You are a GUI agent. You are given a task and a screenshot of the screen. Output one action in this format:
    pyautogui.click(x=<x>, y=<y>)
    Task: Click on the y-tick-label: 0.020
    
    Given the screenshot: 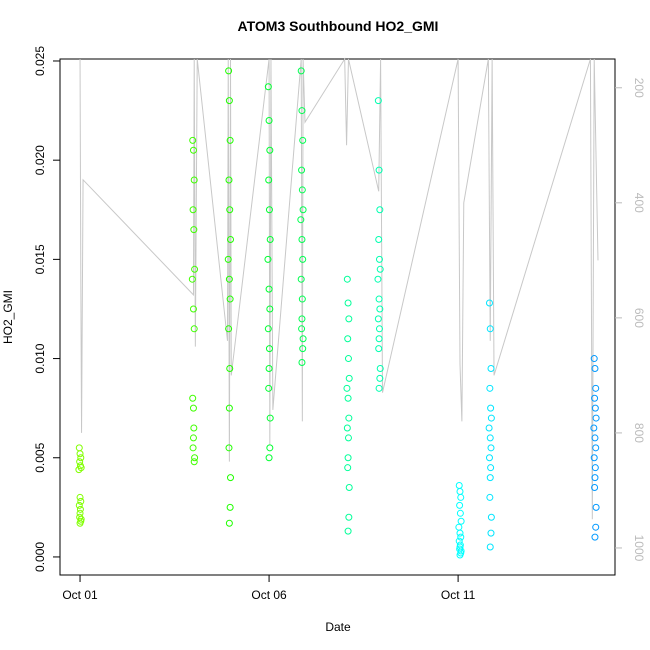 What is the action you would take?
    pyautogui.click(x=40, y=160)
    